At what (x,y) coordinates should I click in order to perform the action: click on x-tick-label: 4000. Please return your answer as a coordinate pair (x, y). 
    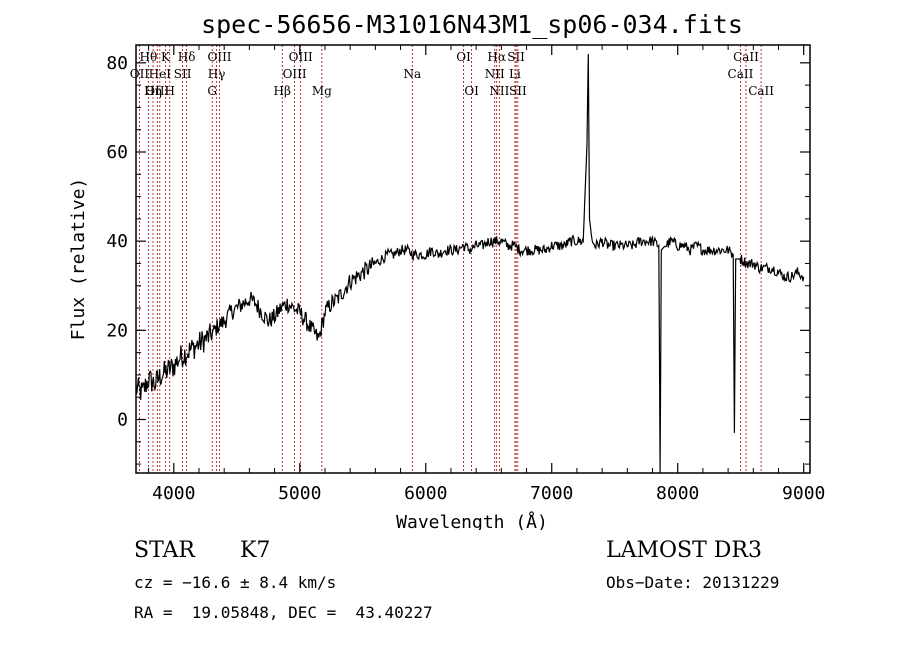
    Looking at the image, I should click on (173, 493).